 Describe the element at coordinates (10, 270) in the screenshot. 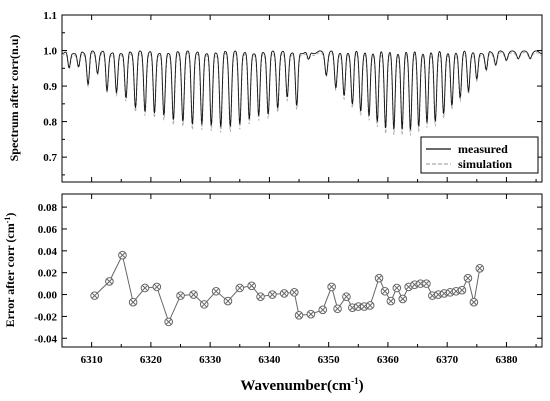

I see `error-y-axis-label: Error after corr (cm-1)` at that location.